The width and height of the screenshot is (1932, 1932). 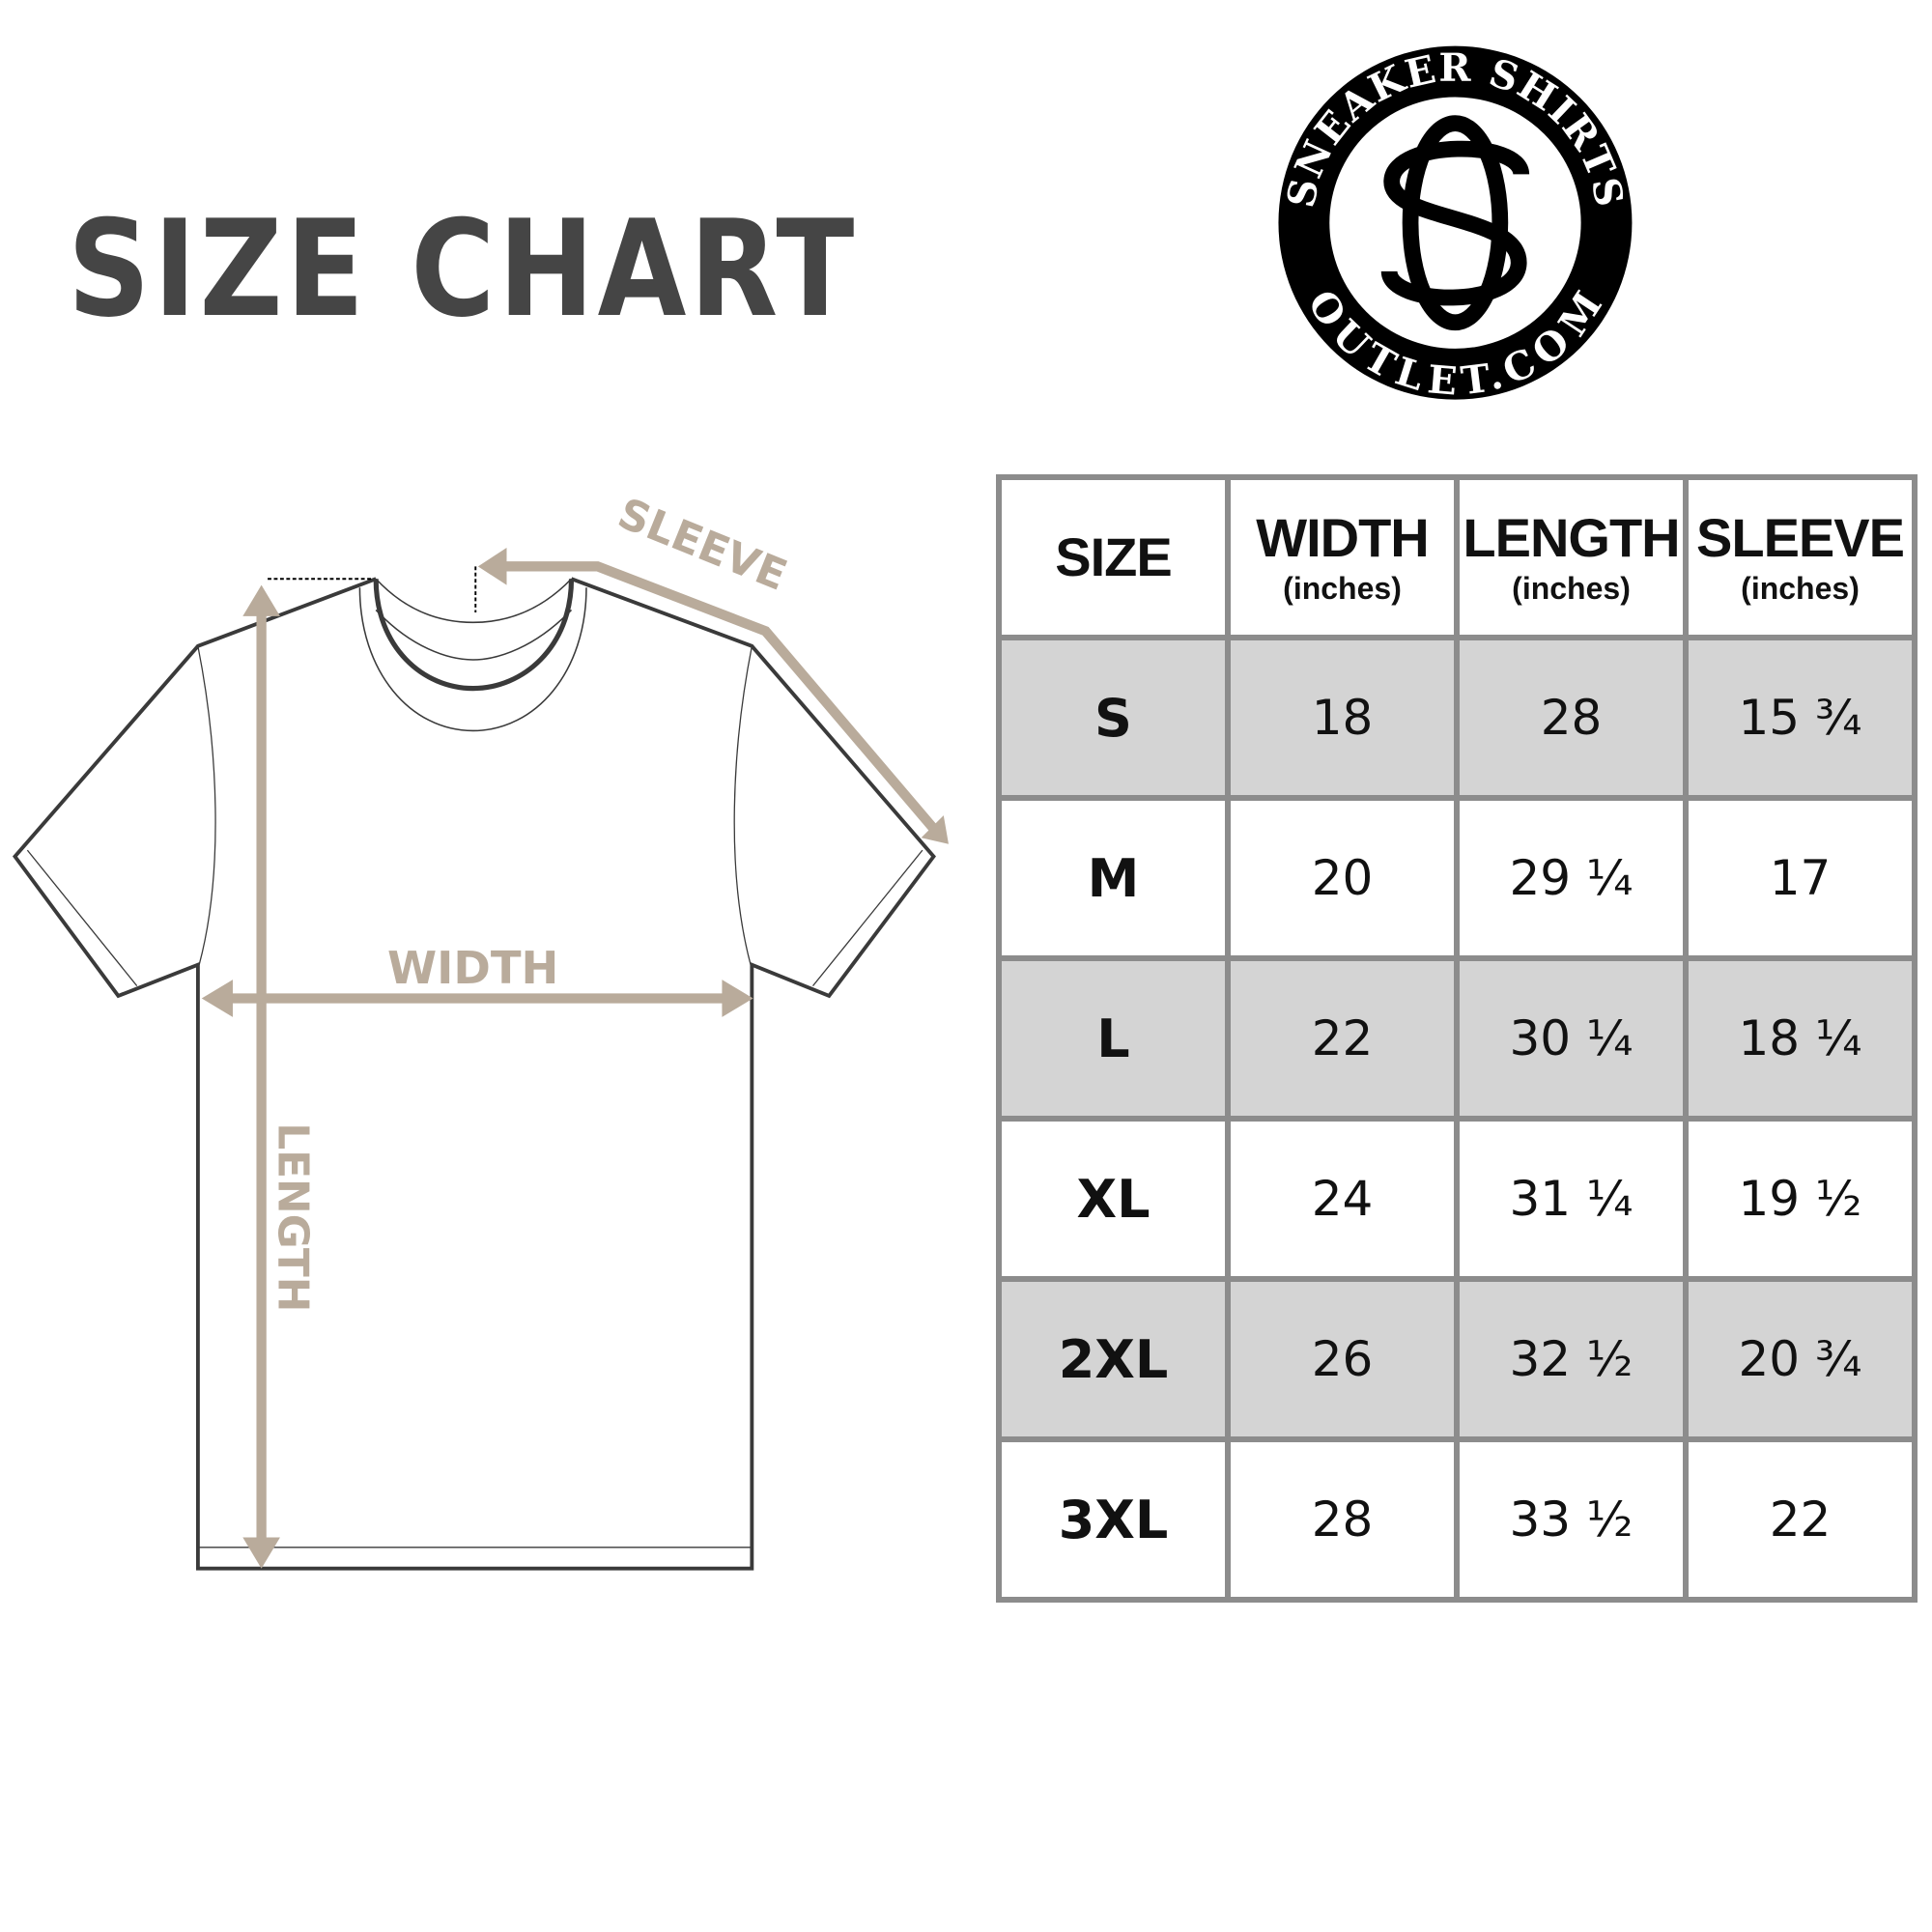 What do you see at coordinates (1342, 878) in the screenshot?
I see `width-cell: 20` at bounding box center [1342, 878].